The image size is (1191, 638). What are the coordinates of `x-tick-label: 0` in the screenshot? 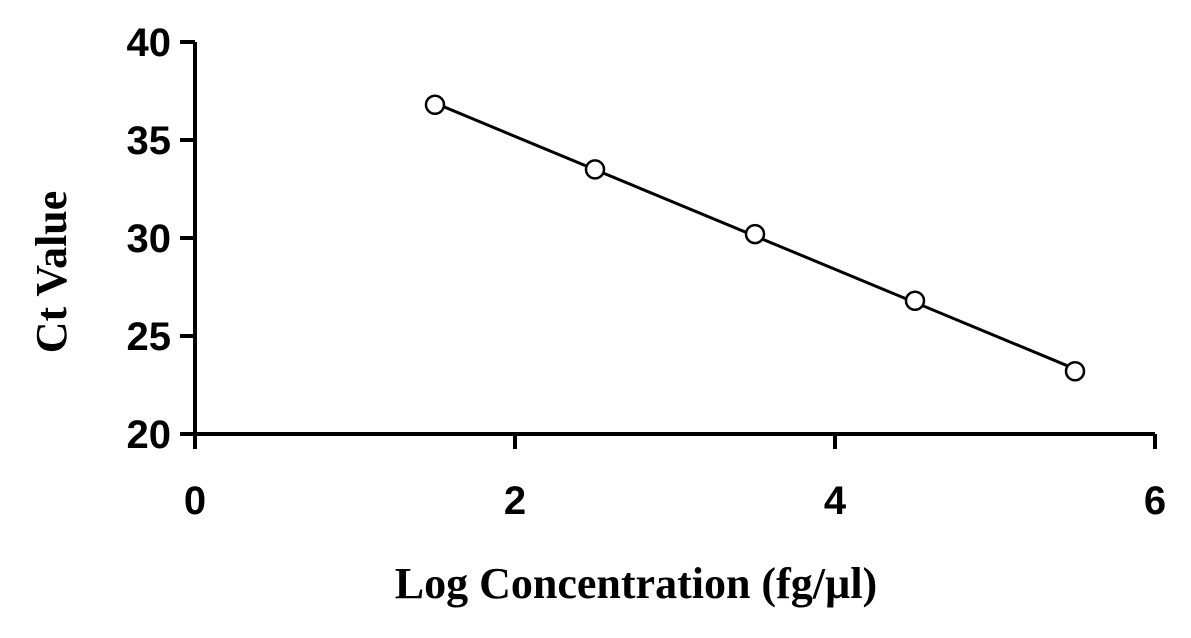 It's located at (195, 501).